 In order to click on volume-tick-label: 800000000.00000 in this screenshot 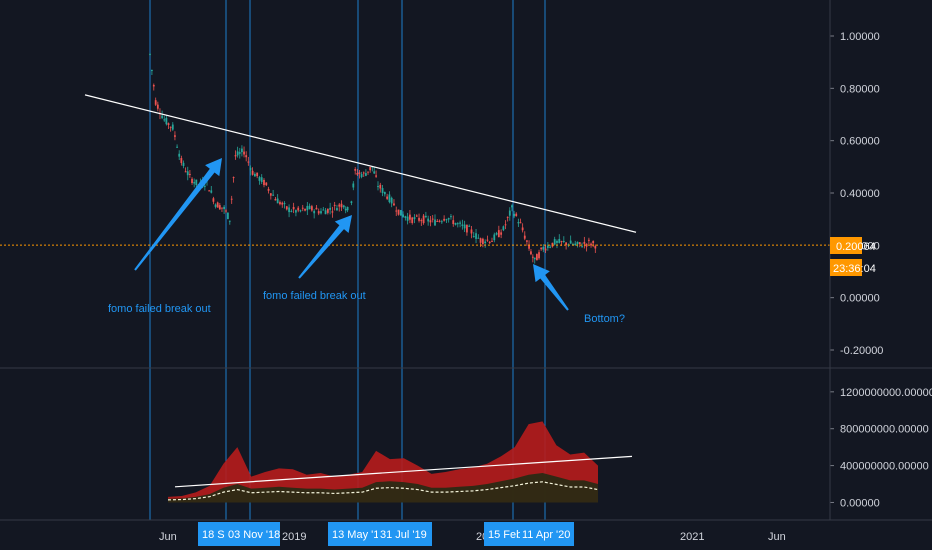, I will do `click(884, 430)`.